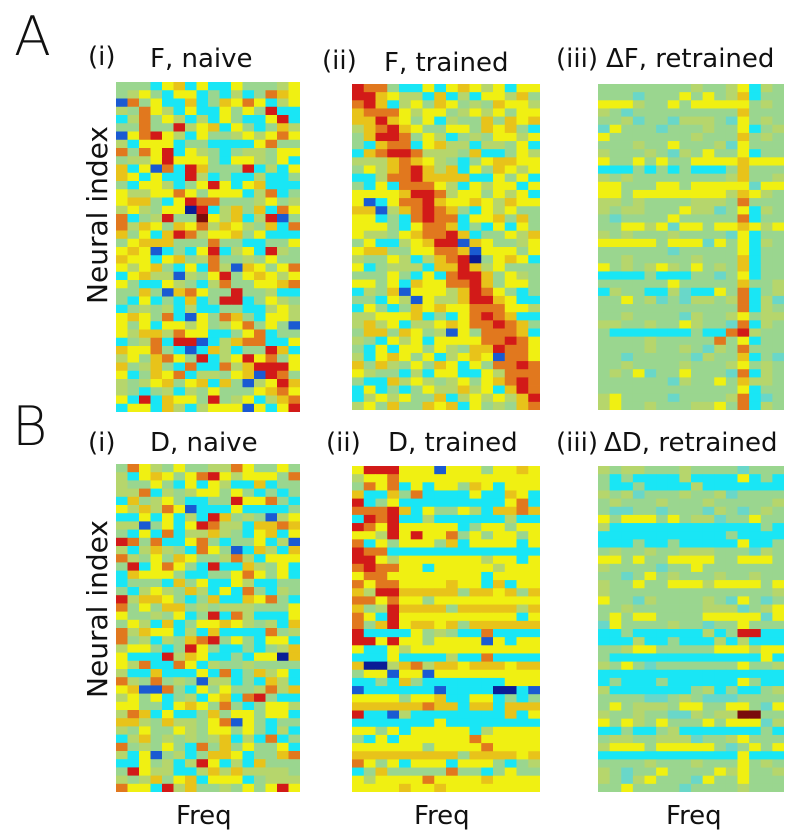  Describe the element at coordinates (201, 59) in the screenshot. I see `panel-0-title: F, naive` at that location.